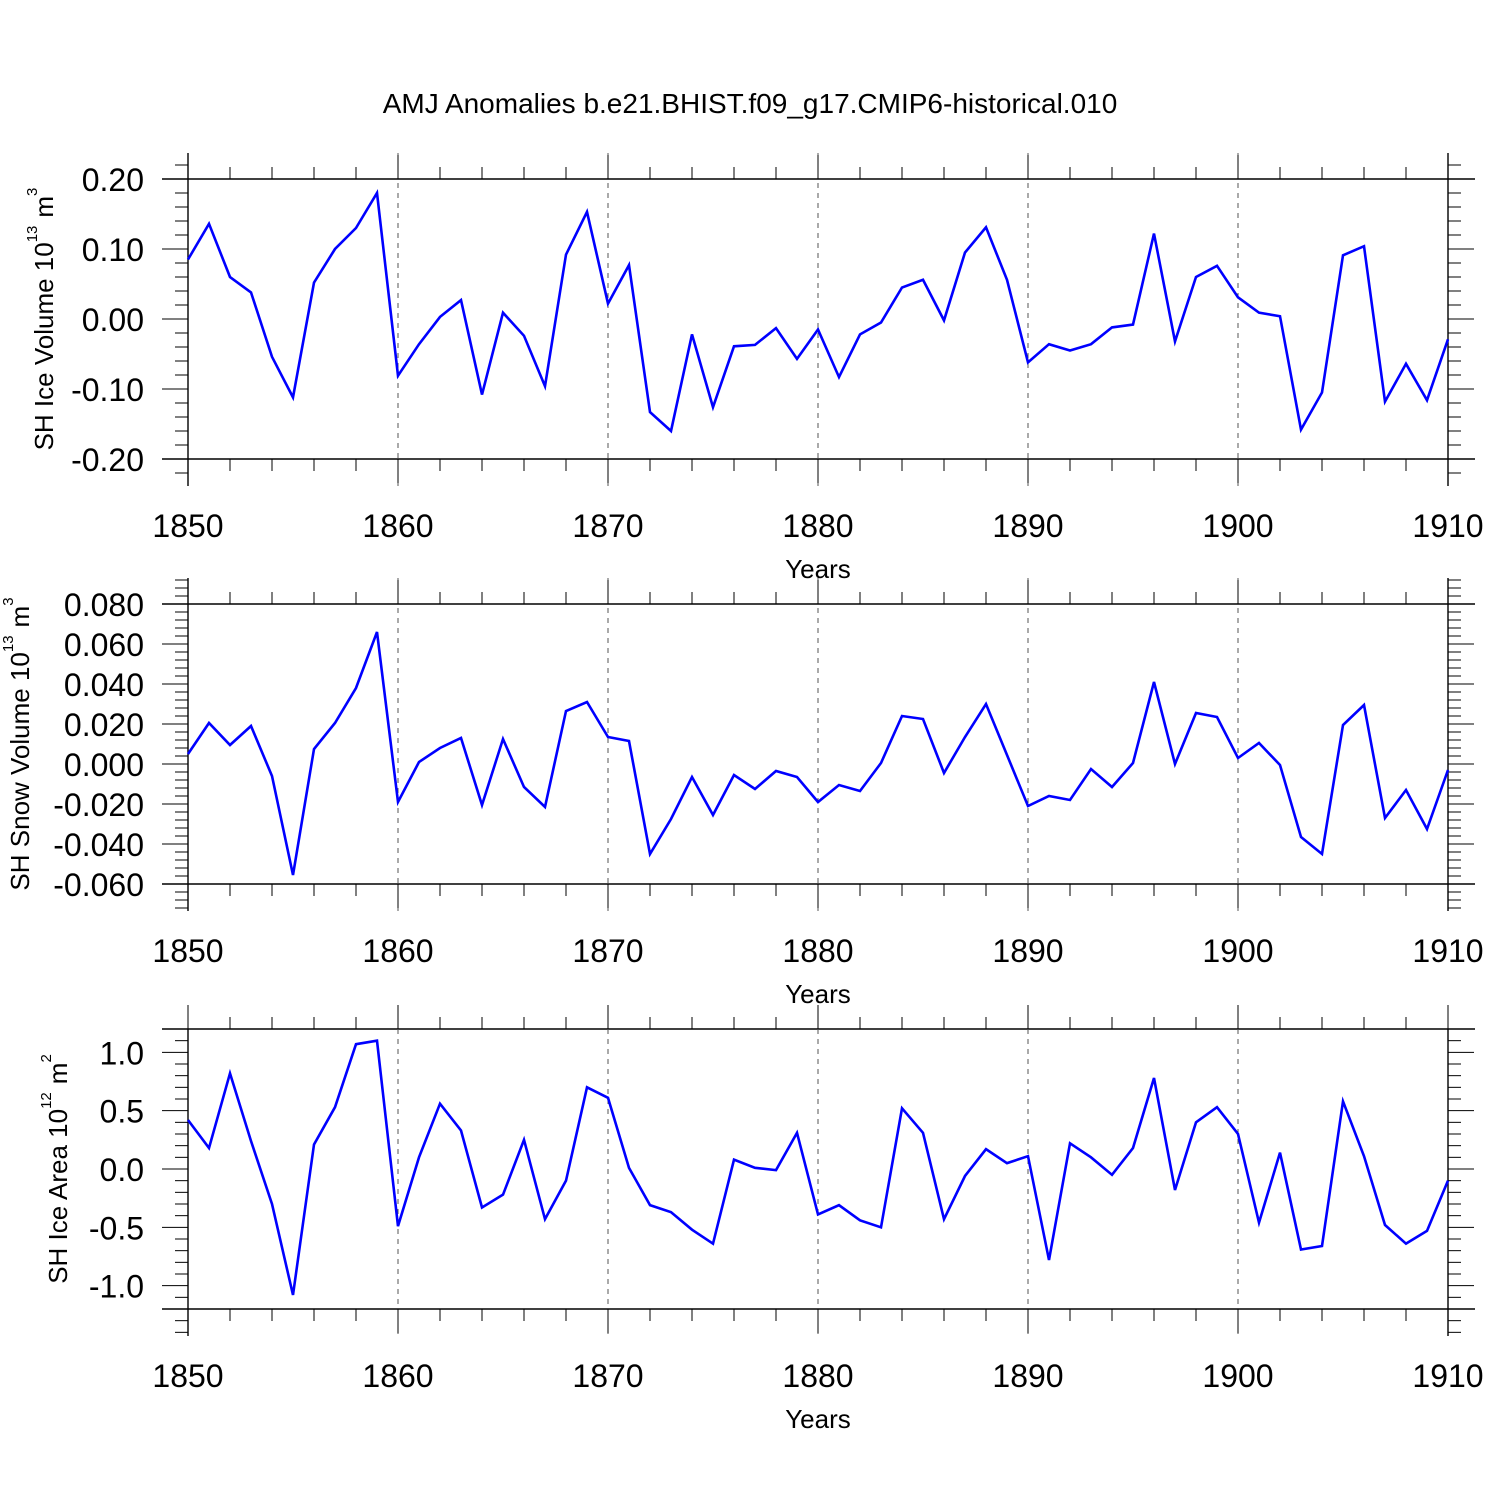 The height and width of the screenshot is (1500, 1500). What do you see at coordinates (58, 1196) in the screenshot?
I see `y-axis-label-text: SH Ice Area 10` at bounding box center [58, 1196].